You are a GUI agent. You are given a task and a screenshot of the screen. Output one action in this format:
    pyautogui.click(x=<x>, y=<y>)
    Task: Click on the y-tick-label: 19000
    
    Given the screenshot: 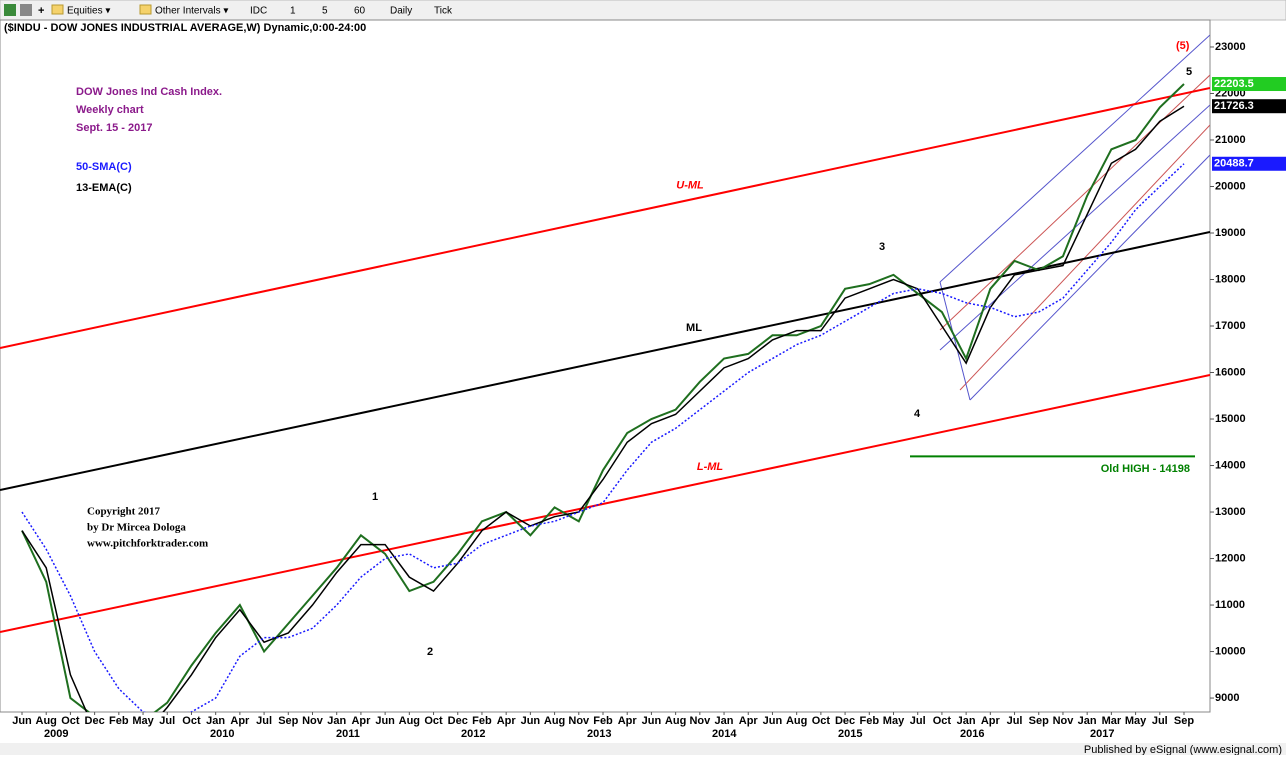 What is the action you would take?
    pyautogui.click(x=1230, y=233)
    